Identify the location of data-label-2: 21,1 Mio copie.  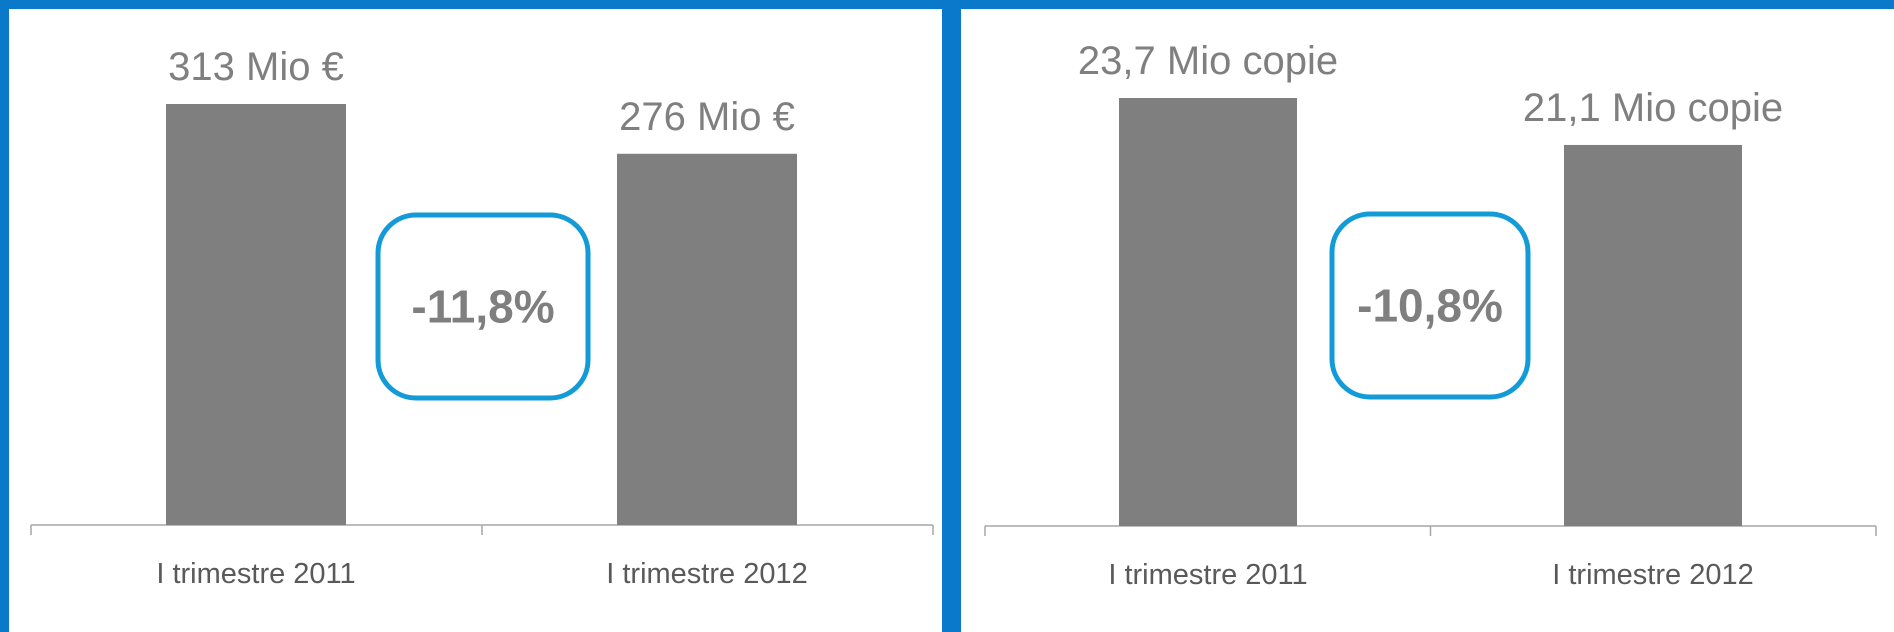
(1653, 108).